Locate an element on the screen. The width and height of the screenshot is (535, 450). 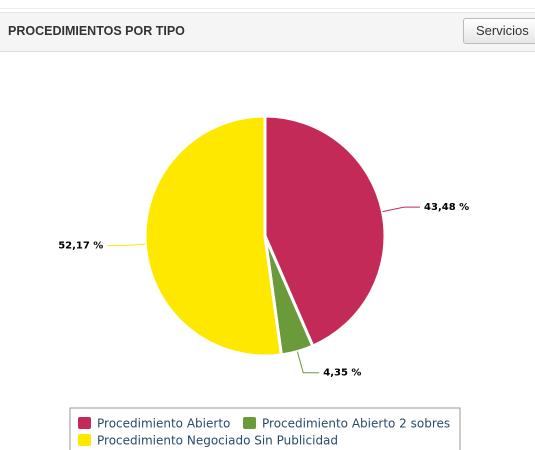
legend-label: Procedimiento Negociado Sin Publicidad is located at coordinates (217, 441).